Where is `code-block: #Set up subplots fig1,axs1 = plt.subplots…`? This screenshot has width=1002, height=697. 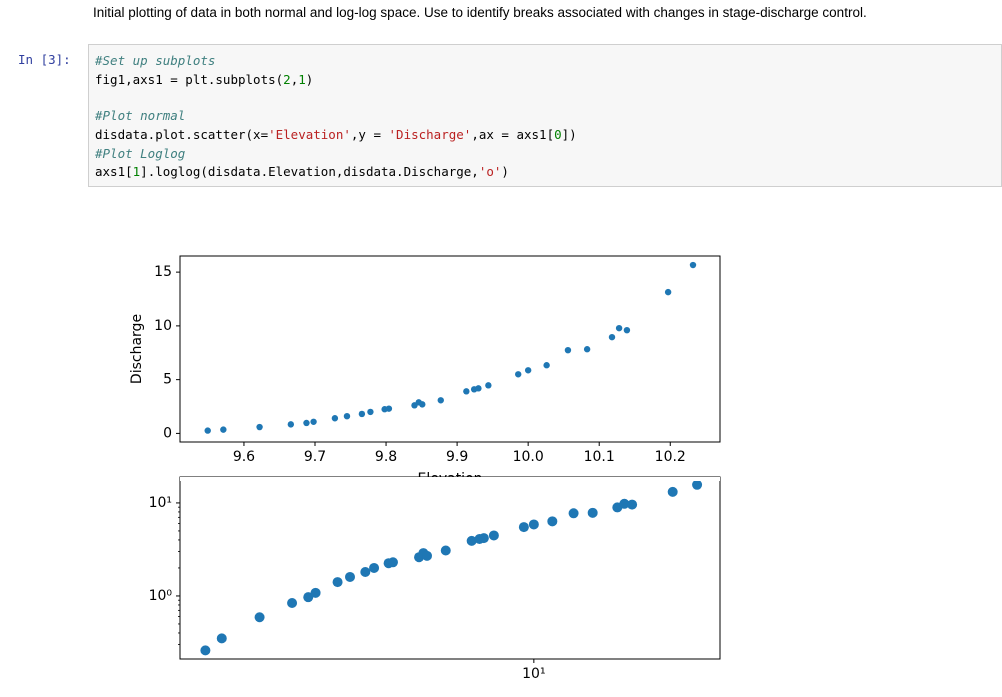 code-block: #Set up subplots fig1,axs1 = plt.subplots… is located at coordinates (545, 70).